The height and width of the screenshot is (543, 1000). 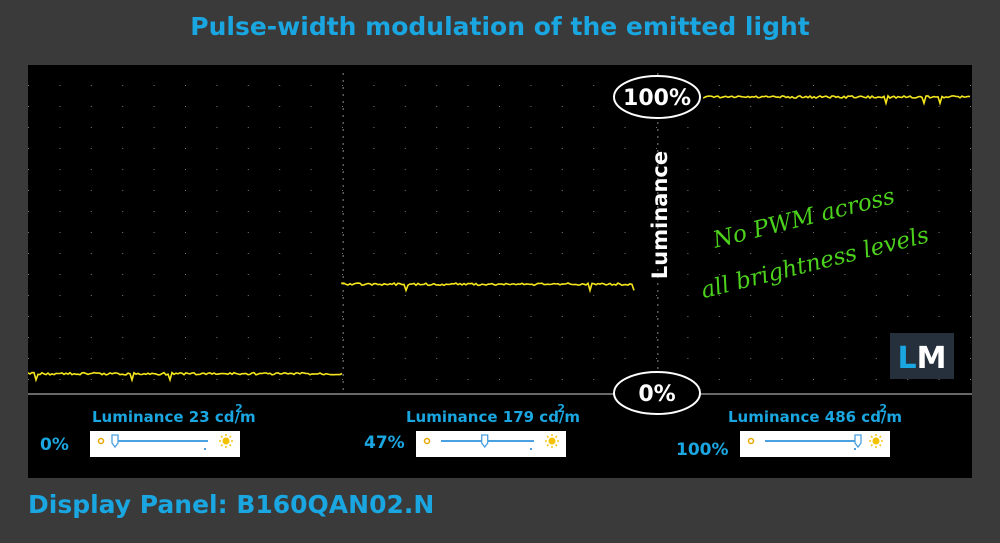 What do you see at coordinates (101, 441) in the screenshot?
I see `dim-sun-icon` at bounding box center [101, 441].